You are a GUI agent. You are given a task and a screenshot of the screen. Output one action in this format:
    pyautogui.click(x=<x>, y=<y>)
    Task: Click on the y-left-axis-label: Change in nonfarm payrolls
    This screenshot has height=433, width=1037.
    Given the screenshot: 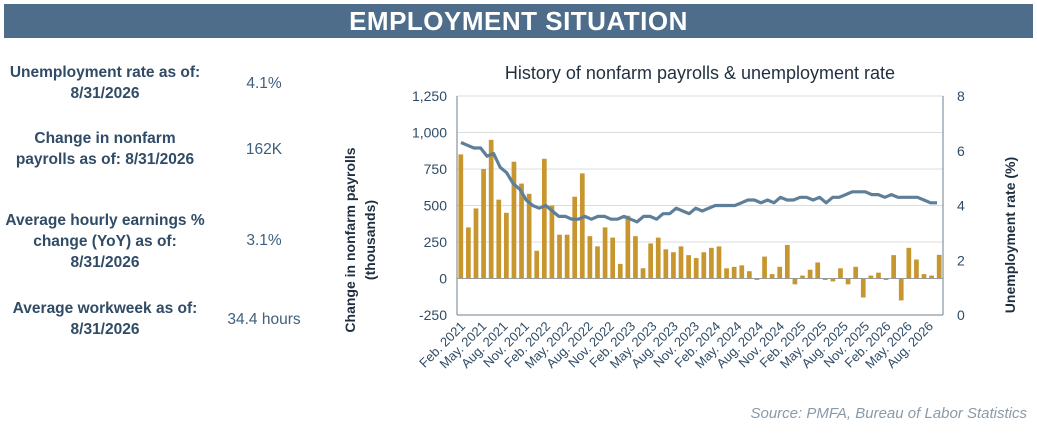 What is the action you would take?
    pyautogui.click(x=350, y=239)
    